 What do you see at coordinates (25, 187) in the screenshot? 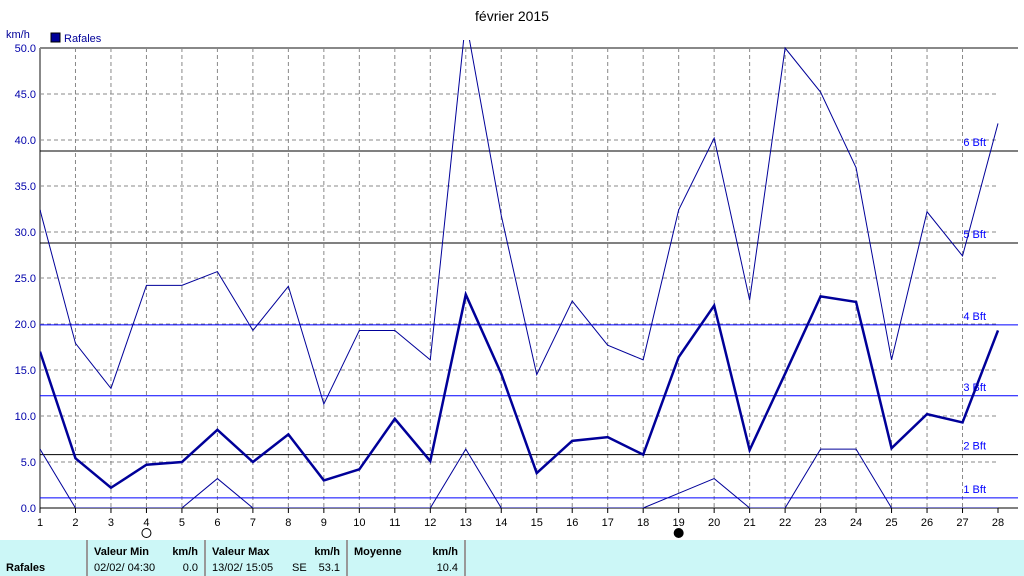
I see `y-tick-label: 35.0` at bounding box center [25, 187].